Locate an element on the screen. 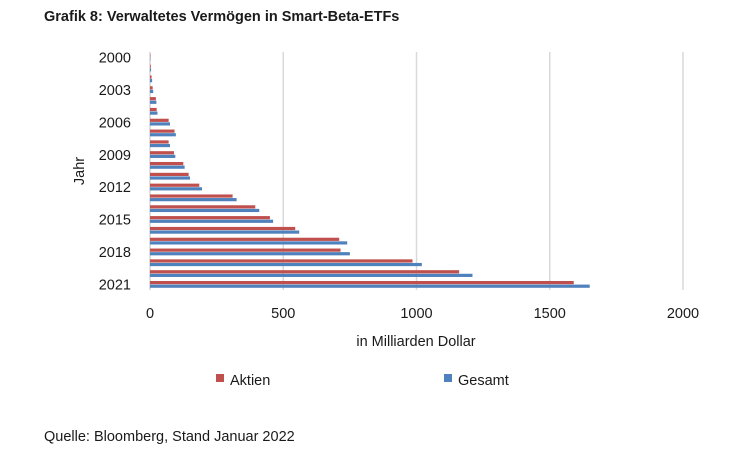 The width and height of the screenshot is (738, 466). bar-aktien-2016 is located at coordinates (223, 228).